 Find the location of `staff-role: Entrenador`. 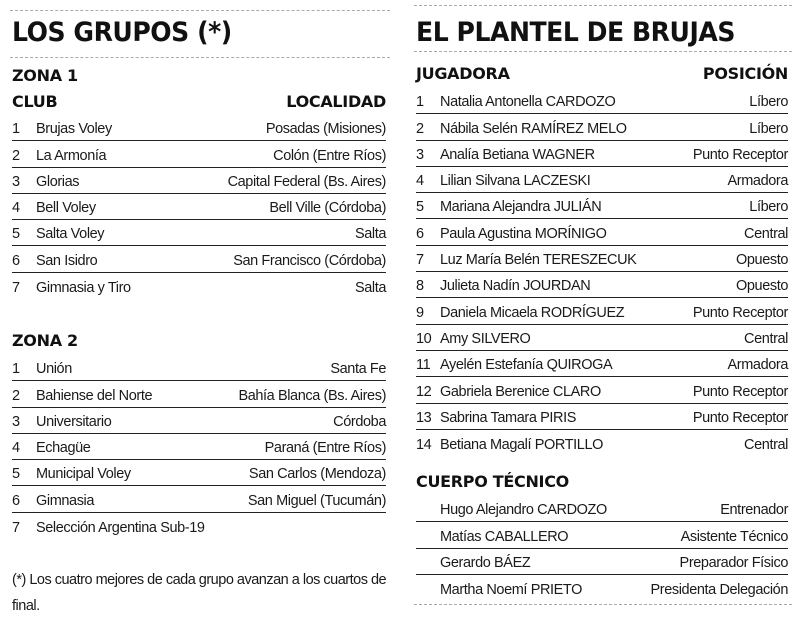

staff-role: Entrenador is located at coordinates (754, 510).